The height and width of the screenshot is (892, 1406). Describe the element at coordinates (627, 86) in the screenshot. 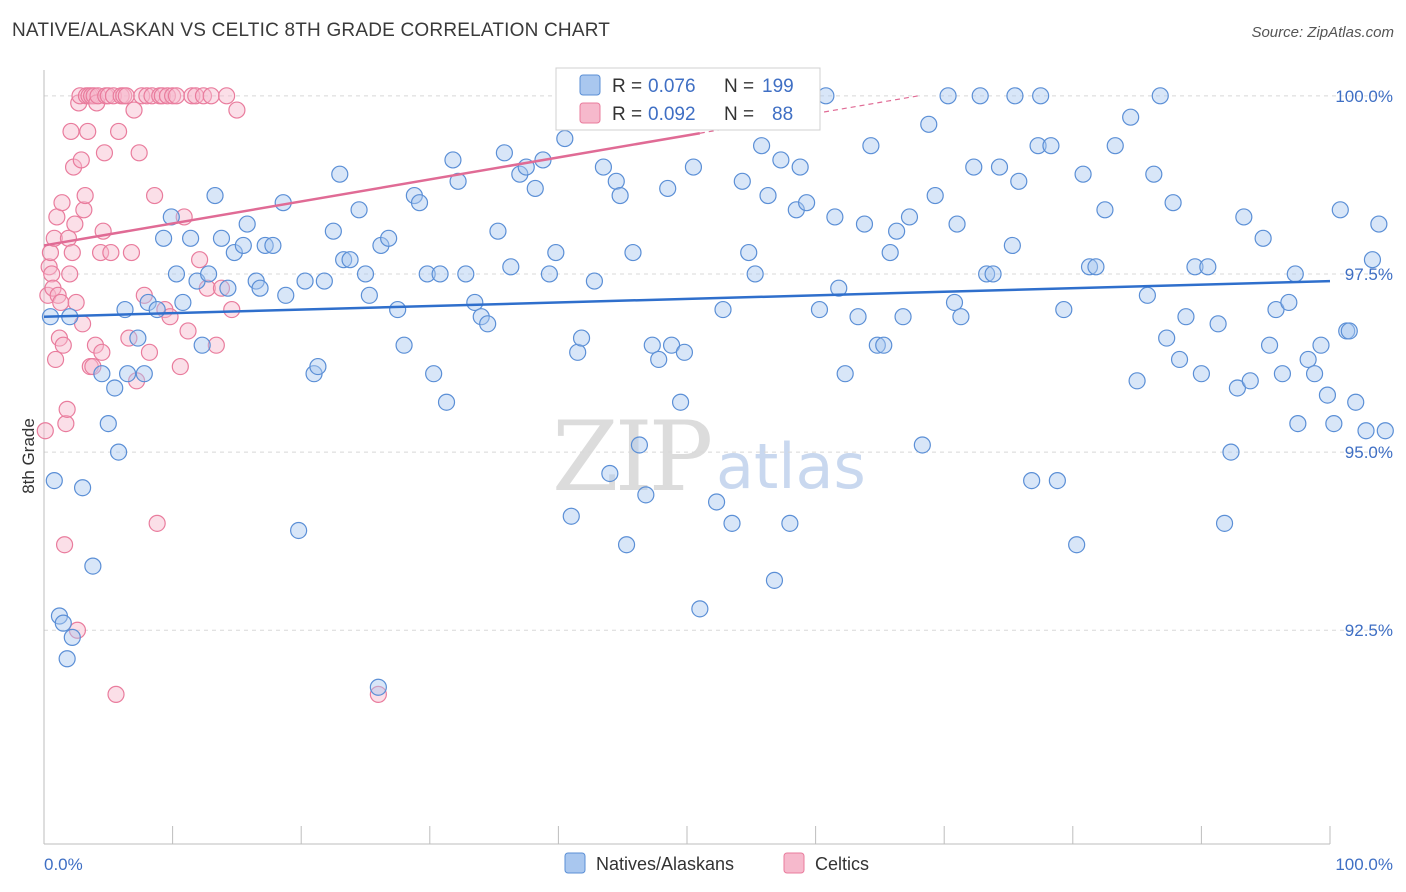

I see `legend-r-label-1: R =` at that location.